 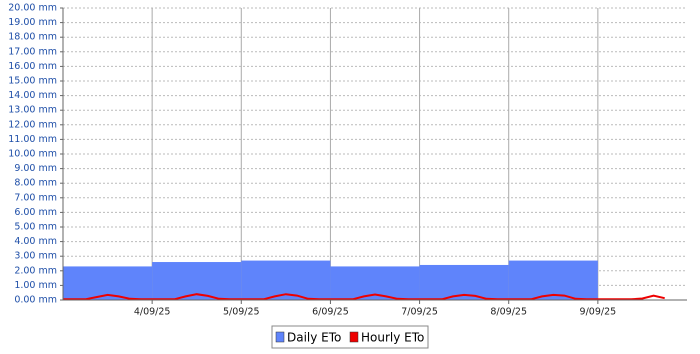 What do you see at coordinates (32, 22) in the screenshot?
I see `y-tick-label: 19.00 mm` at bounding box center [32, 22].